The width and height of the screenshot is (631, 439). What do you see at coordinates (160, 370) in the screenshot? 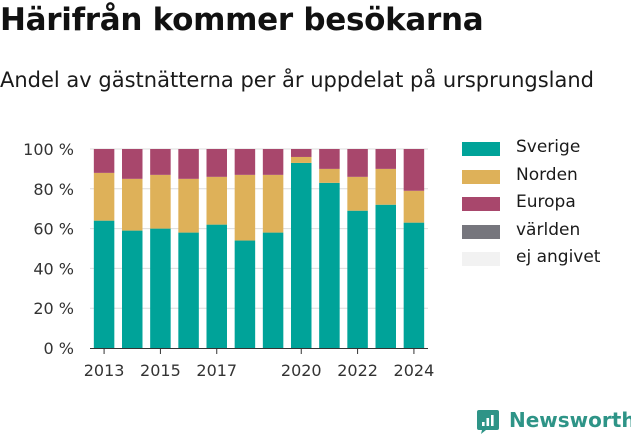
I see `x-tick-label: 2015` at bounding box center [160, 370].